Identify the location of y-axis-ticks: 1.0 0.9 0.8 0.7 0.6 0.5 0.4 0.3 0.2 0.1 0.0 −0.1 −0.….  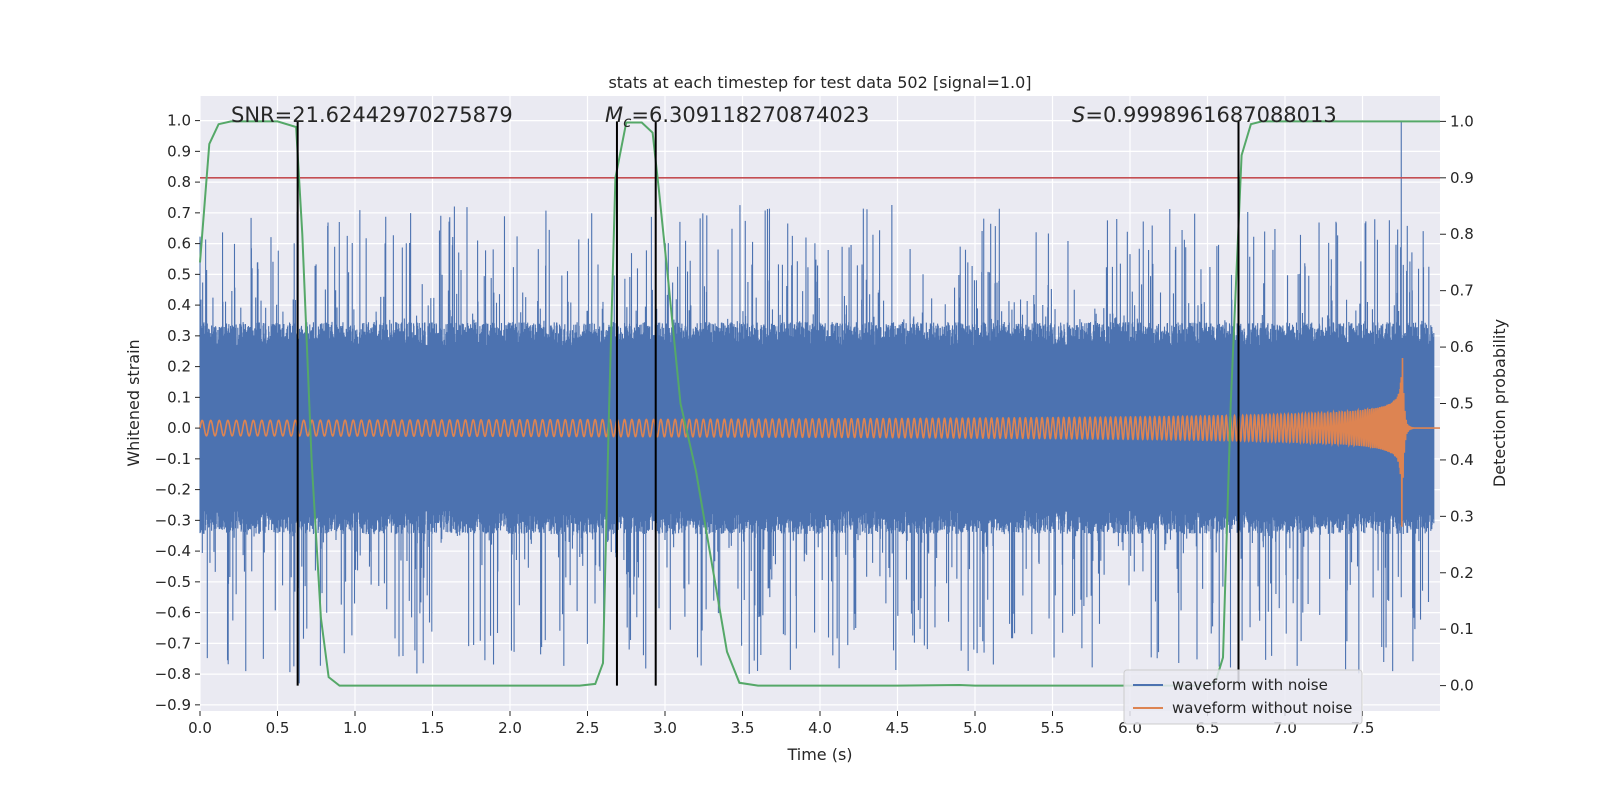
(177, 413).